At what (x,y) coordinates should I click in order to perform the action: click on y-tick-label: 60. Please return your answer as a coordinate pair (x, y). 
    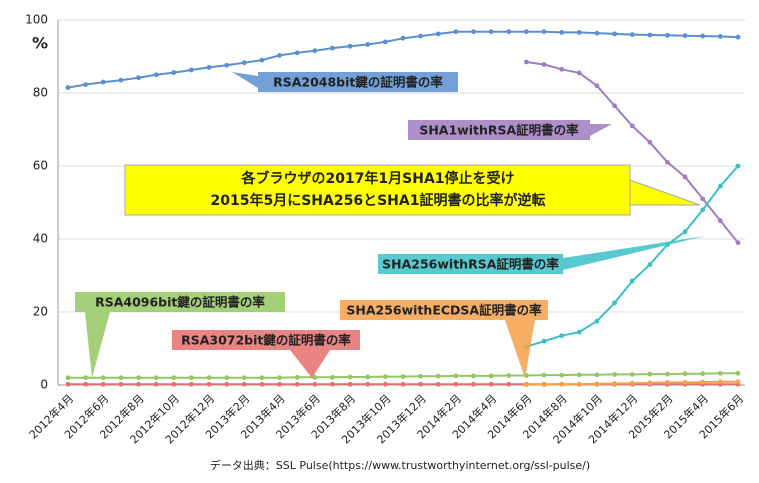
    Looking at the image, I should click on (40, 166).